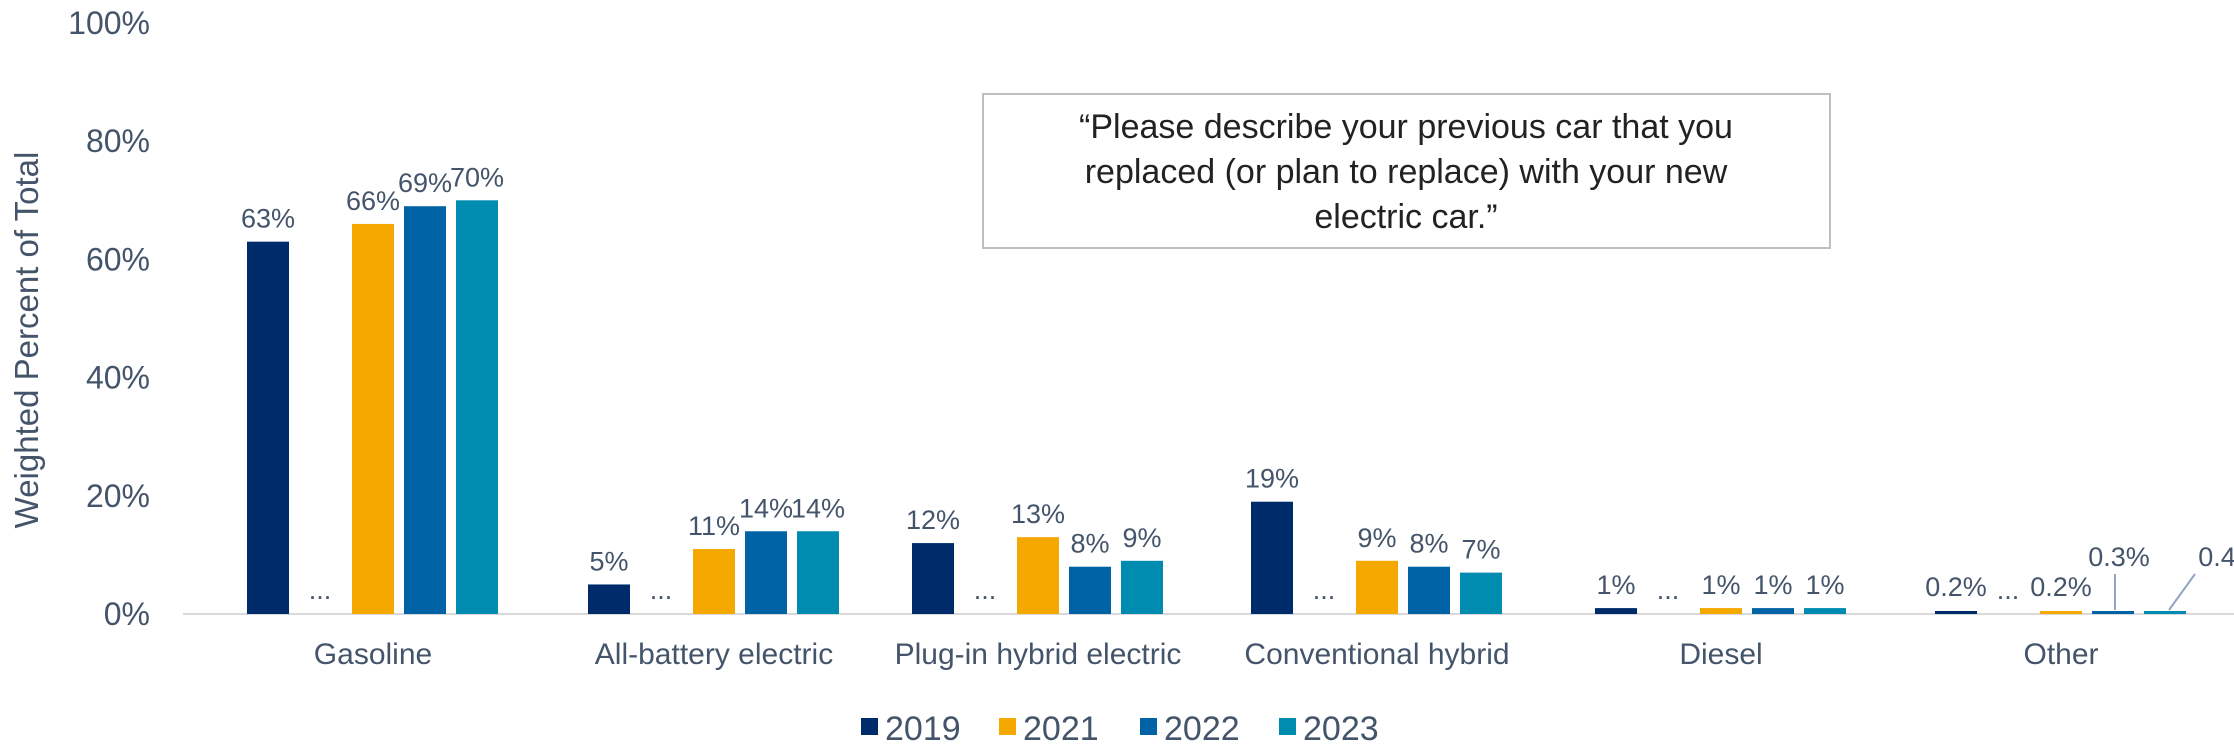  What do you see at coordinates (477, 177) in the screenshot?
I see `data-label: 70%` at bounding box center [477, 177].